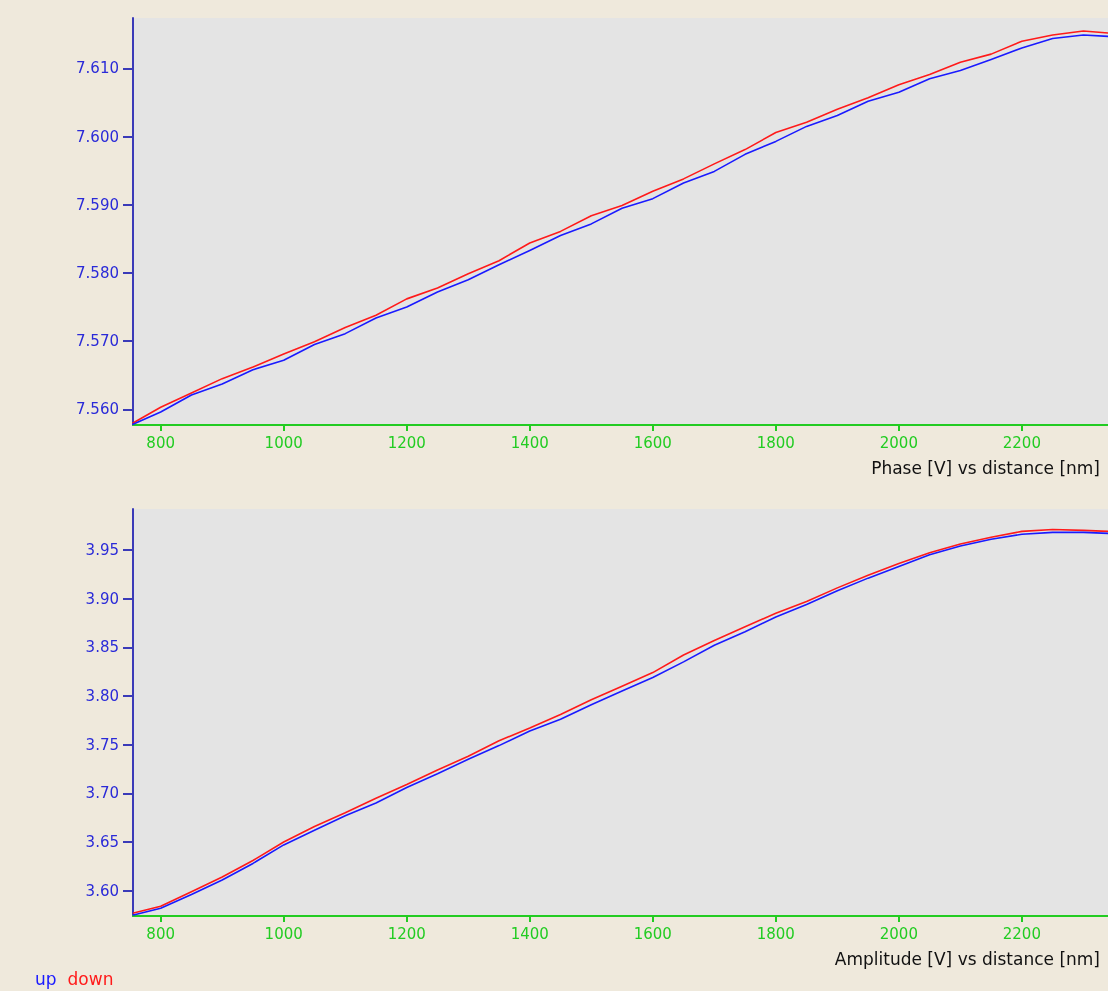  What do you see at coordinates (102, 793) in the screenshot?
I see `y-tick-label: 3.70` at bounding box center [102, 793].